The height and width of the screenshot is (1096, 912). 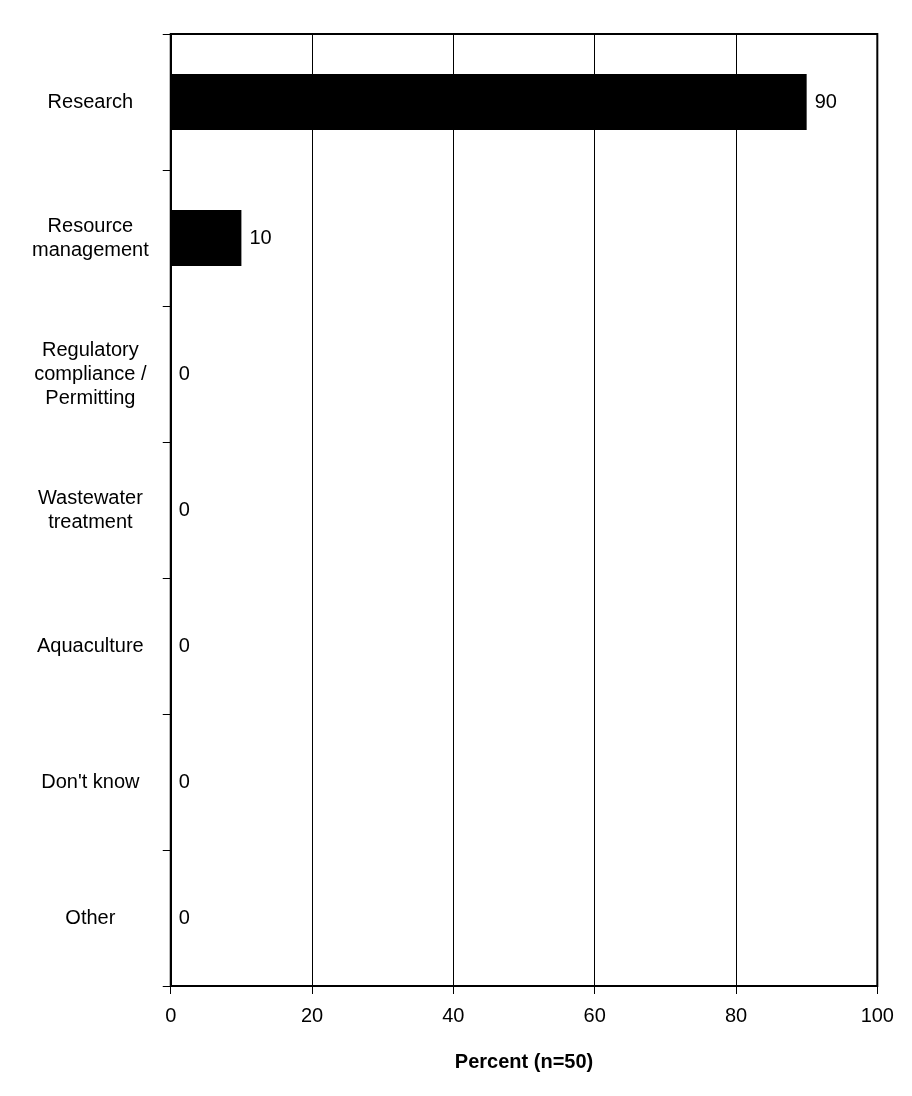 What do you see at coordinates (453, 1014) in the screenshot?
I see `x-tick-label: 40` at bounding box center [453, 1014].